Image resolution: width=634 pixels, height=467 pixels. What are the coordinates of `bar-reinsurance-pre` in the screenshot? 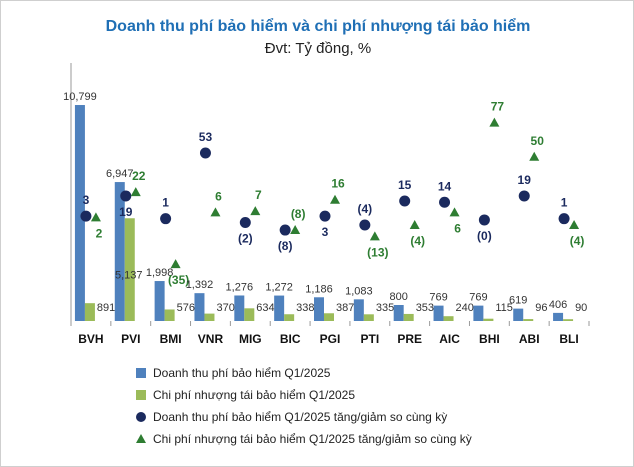 It's located at (408, 317).